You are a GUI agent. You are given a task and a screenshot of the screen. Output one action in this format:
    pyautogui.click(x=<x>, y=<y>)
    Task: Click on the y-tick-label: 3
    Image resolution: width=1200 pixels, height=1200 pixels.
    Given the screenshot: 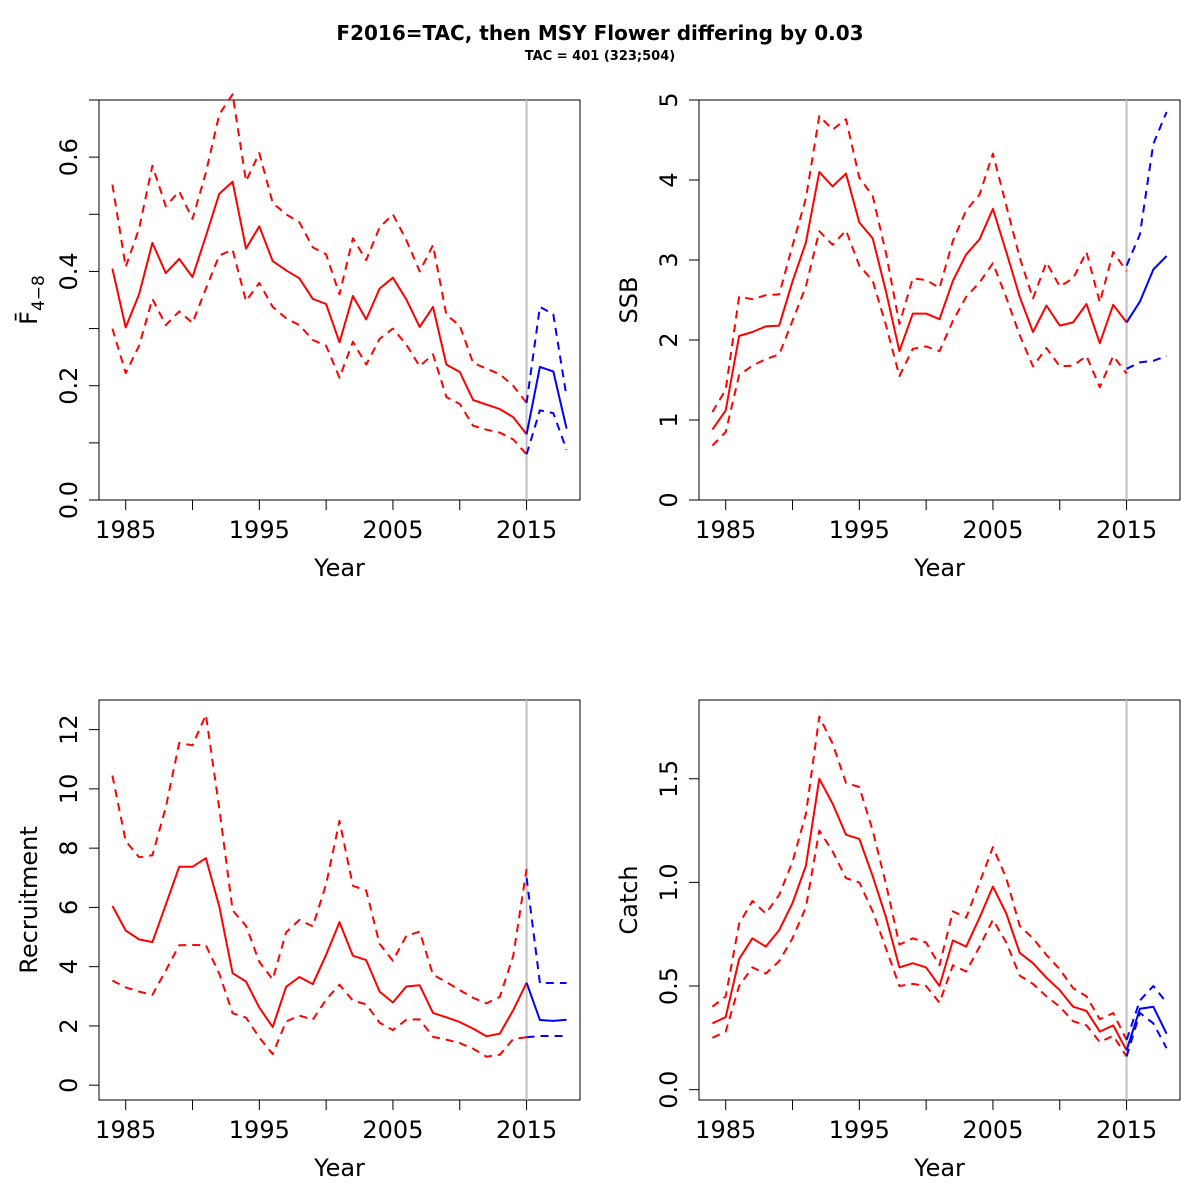 What is the action you would take?
    pyautogui.click(x=669, y=259)
    